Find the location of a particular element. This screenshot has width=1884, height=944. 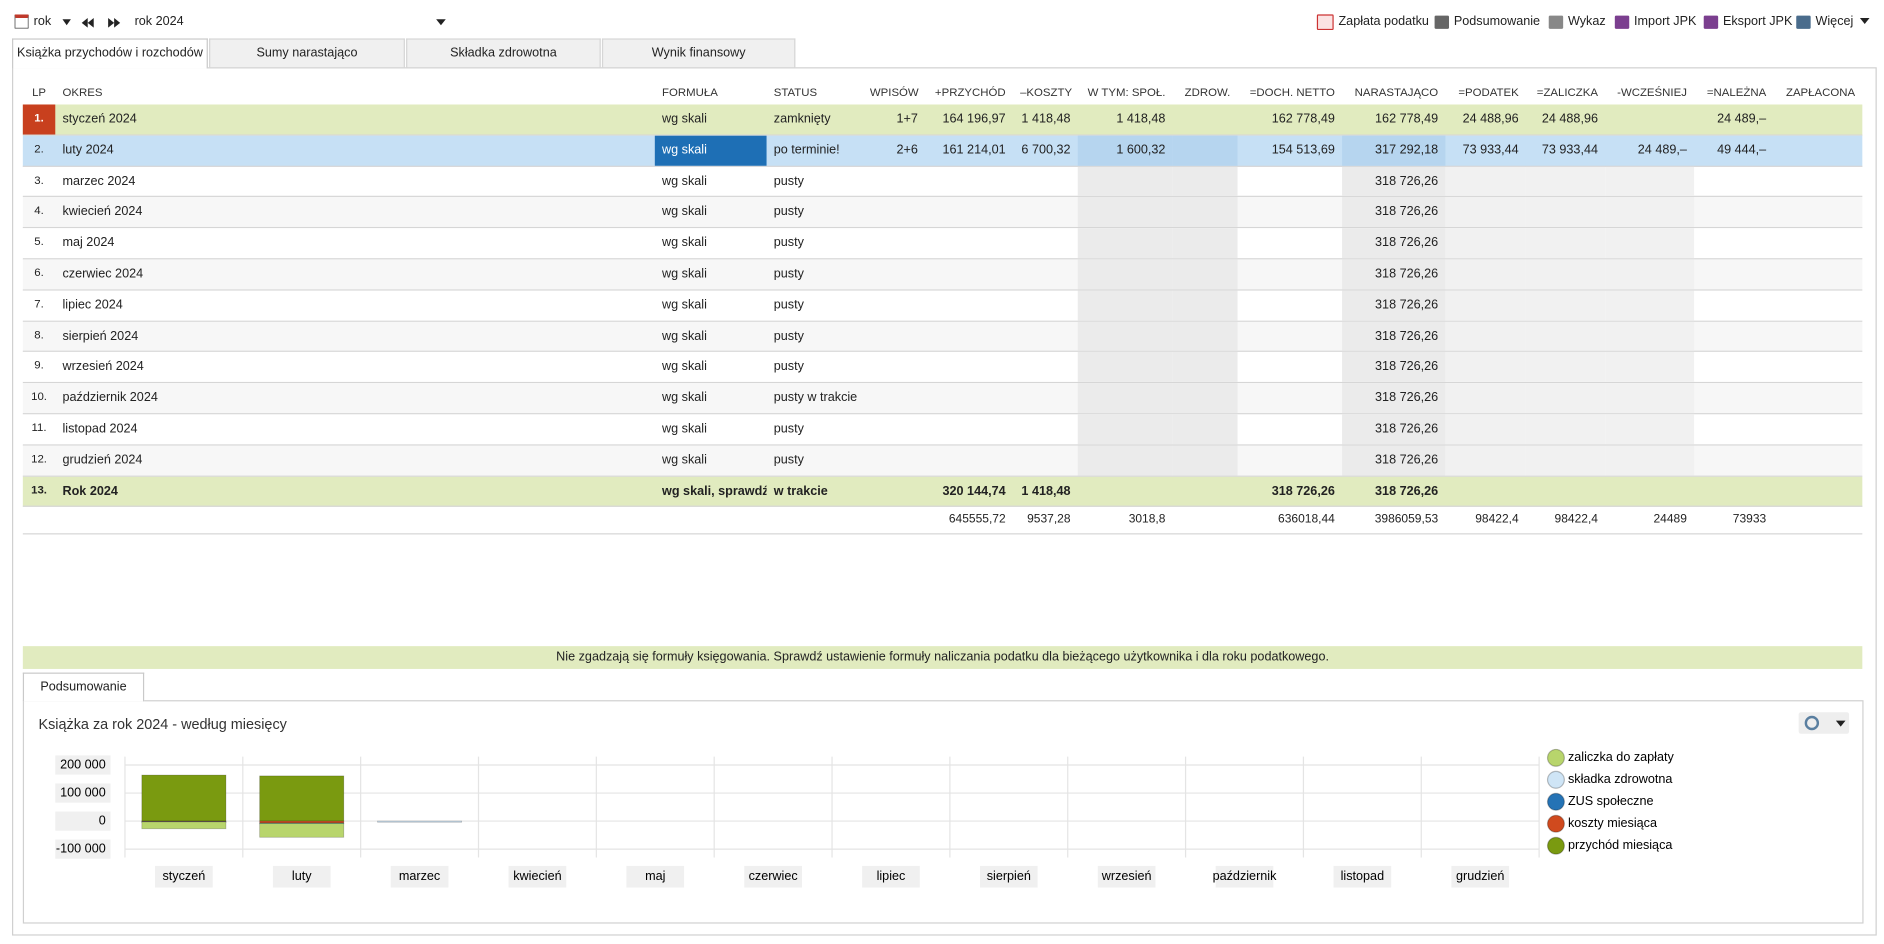

table-cell: grudzień 2024 is located at coordinates (102, 459).